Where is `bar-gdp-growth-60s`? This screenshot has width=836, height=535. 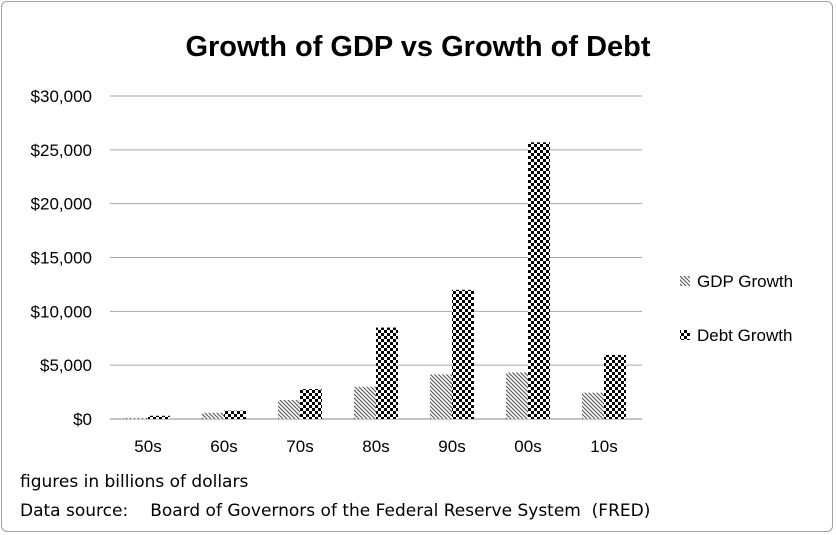
bar-gdp-growth-60s is located at coordinates (213, 415).